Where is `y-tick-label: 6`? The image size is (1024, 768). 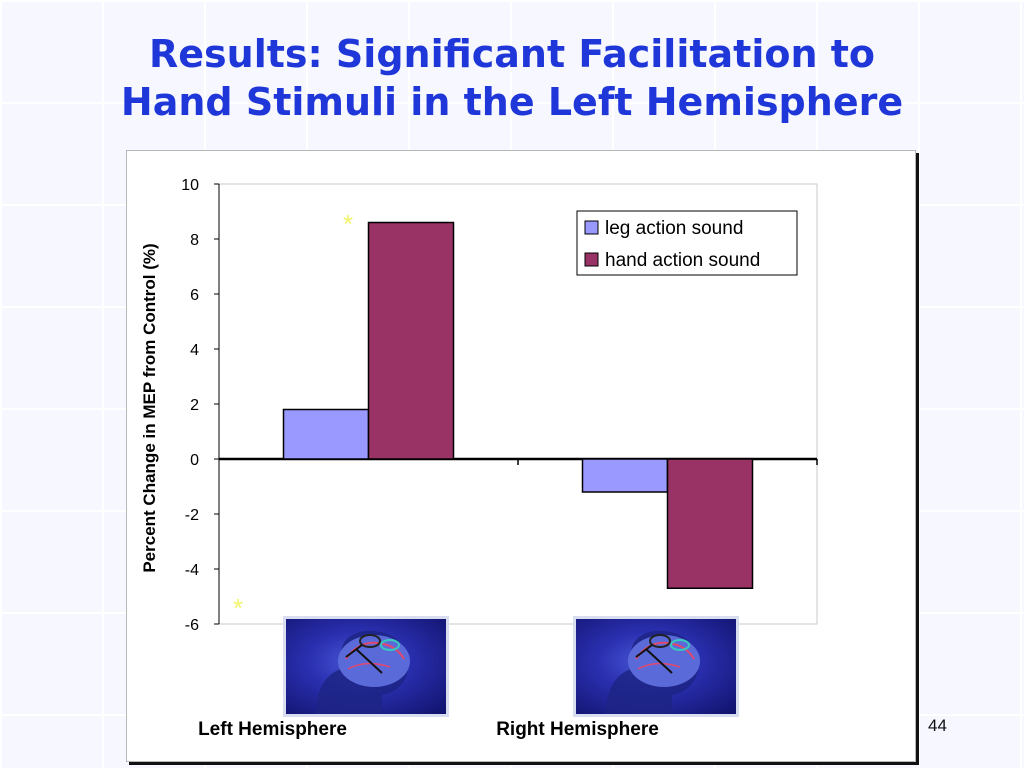 y-tick-label: 6 is located at coordinates (194, 295).